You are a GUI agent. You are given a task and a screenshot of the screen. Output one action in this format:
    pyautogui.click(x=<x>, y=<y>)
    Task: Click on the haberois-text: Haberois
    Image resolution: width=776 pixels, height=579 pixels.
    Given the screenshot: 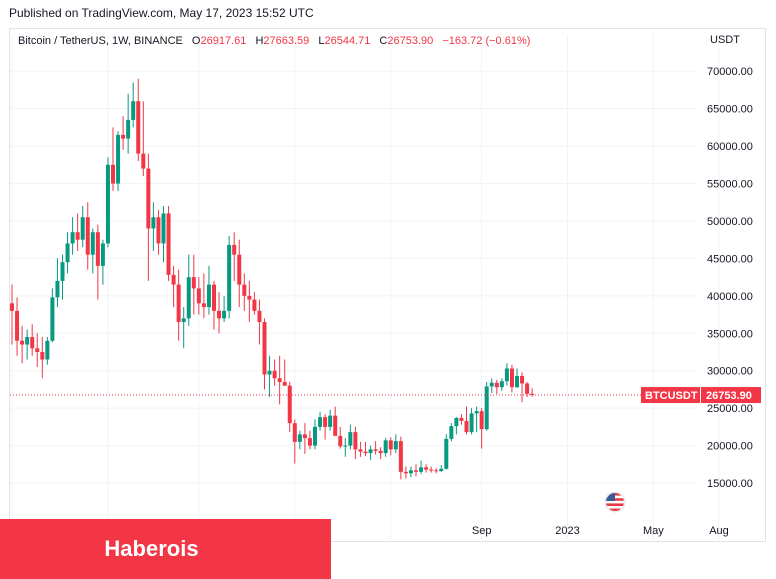 What is the action you would take?
    pyautogui.click(x=151, y=548)
    